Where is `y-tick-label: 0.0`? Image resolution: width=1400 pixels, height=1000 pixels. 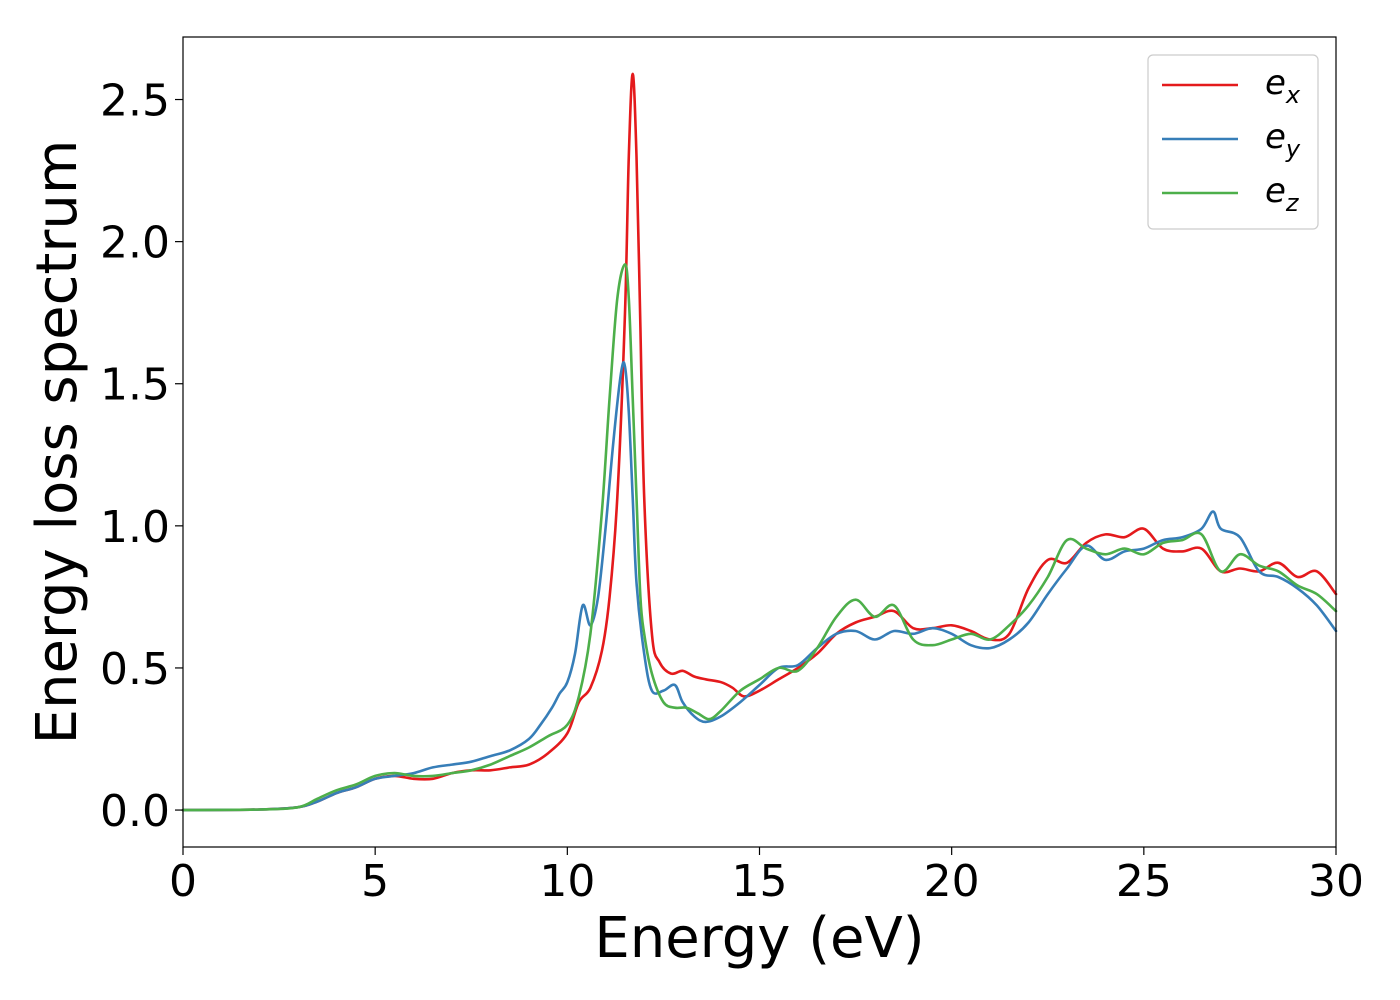
y-tick-label: 0.0 is located at coordinates (135, 811).